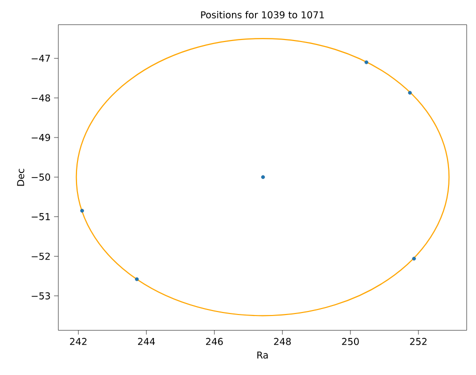 This screenshot has height=375, width=476. I want to click on y-axis-title: Dec, so click(20, 177).